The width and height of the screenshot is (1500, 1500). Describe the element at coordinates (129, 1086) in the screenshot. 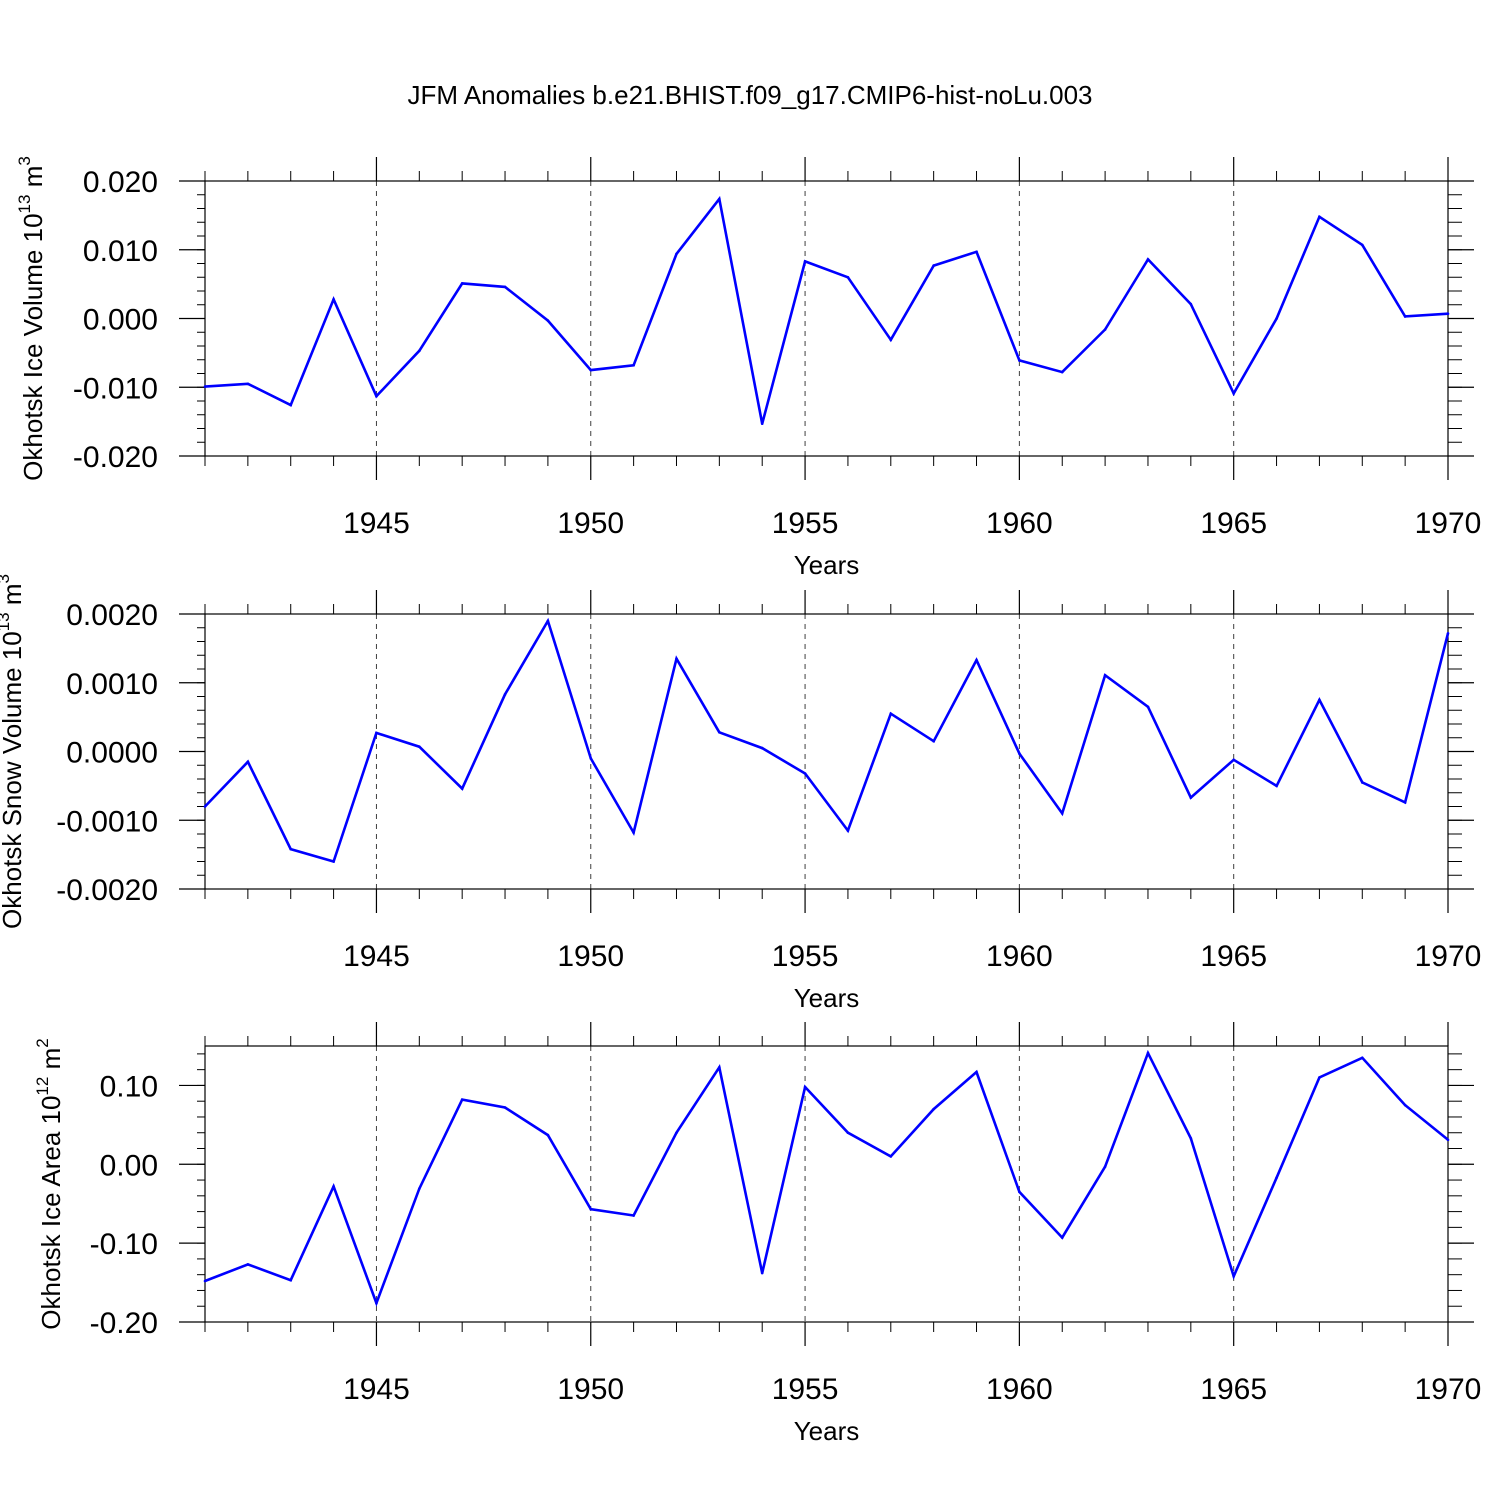

I see `y-tick-label: 0.10` at that location.